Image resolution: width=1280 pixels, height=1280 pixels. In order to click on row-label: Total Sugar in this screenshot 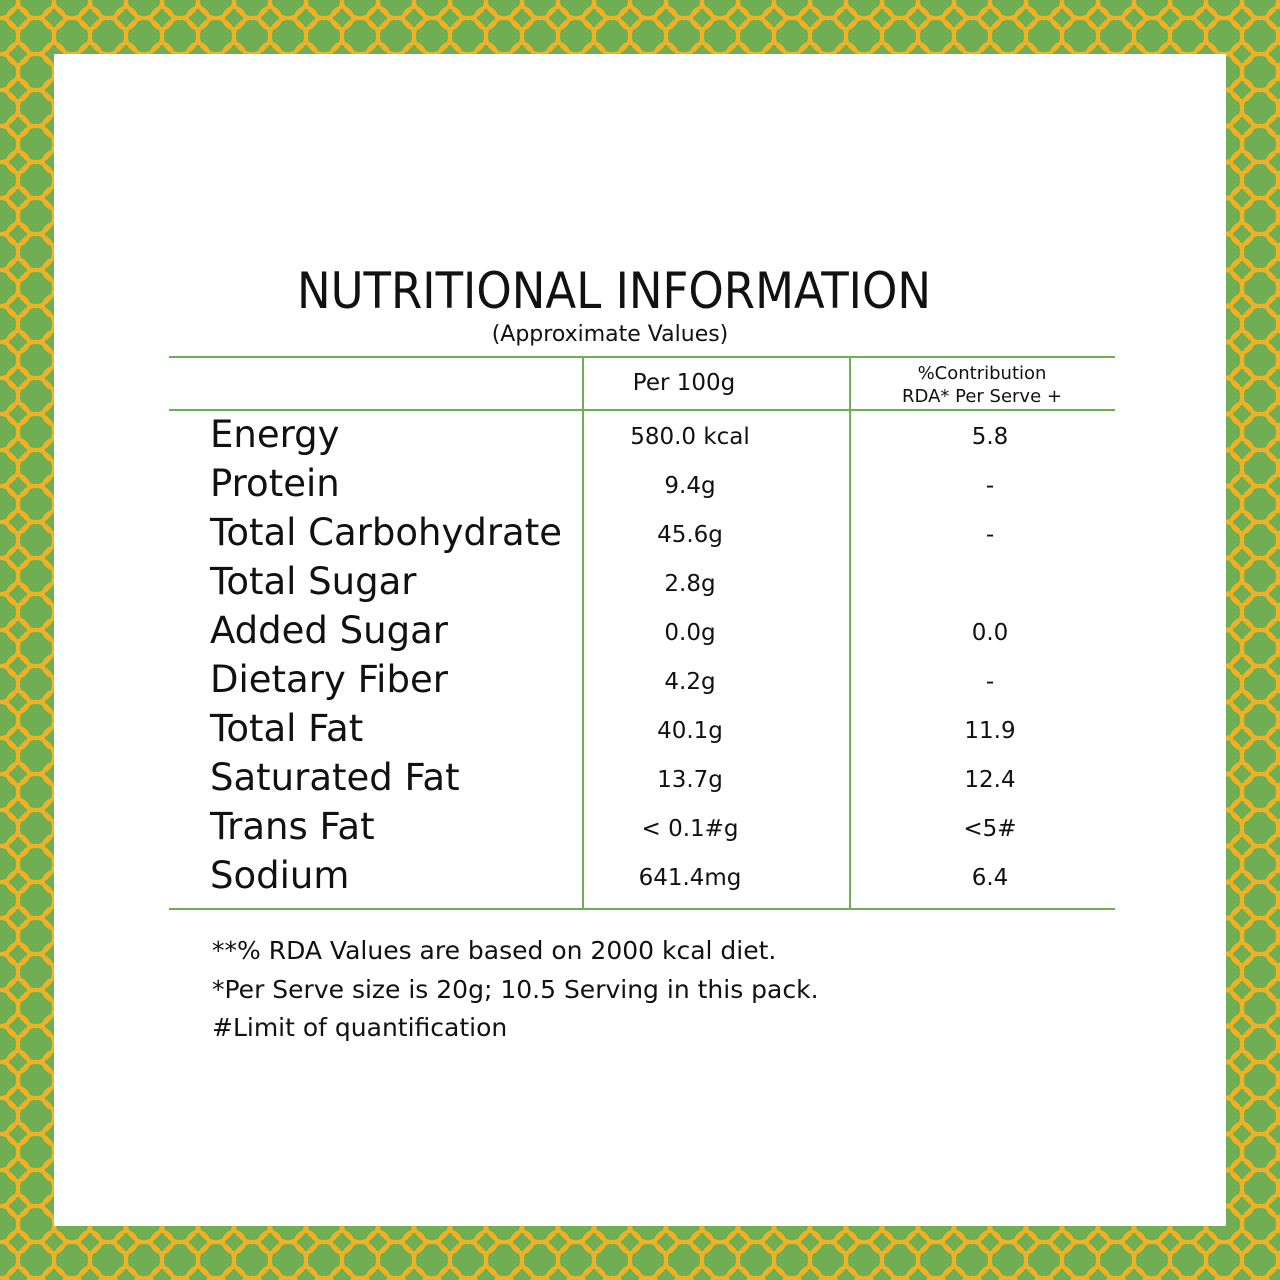, I will do `click(313, 581)`.